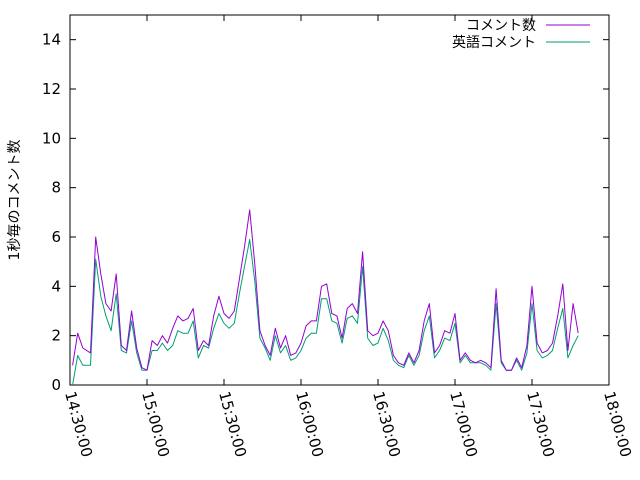 This screenshot has width=640, height=480. Describe the element at coordinates (51, 40) in the screenshot. I see `y-tick-label: 14` at that location.